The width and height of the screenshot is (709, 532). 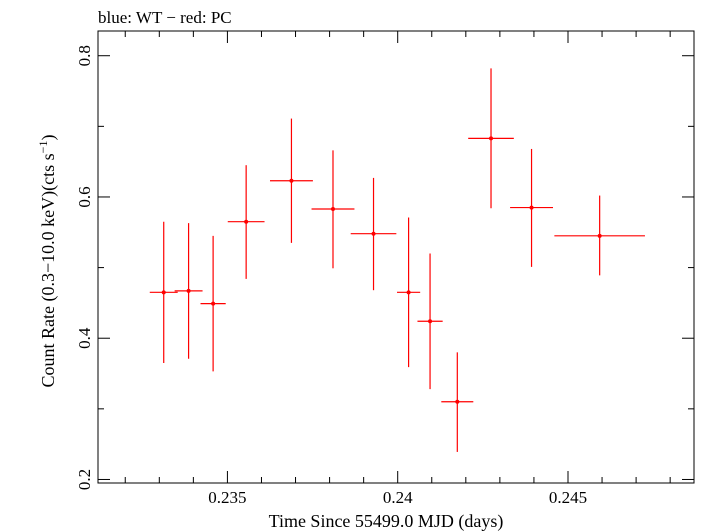 I want to click on y-axis-label-main: Count Rate (0.3−10.0 keV)(cts s, so click(x=48, y=270).